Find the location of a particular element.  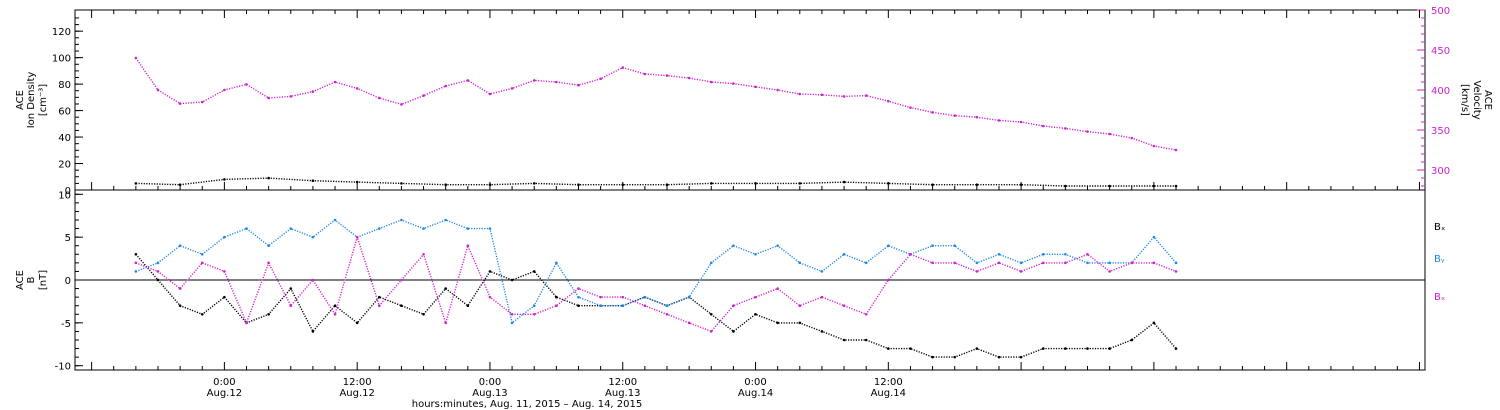

top-left-tick-label: 120 is located at coordinates (61, 32).